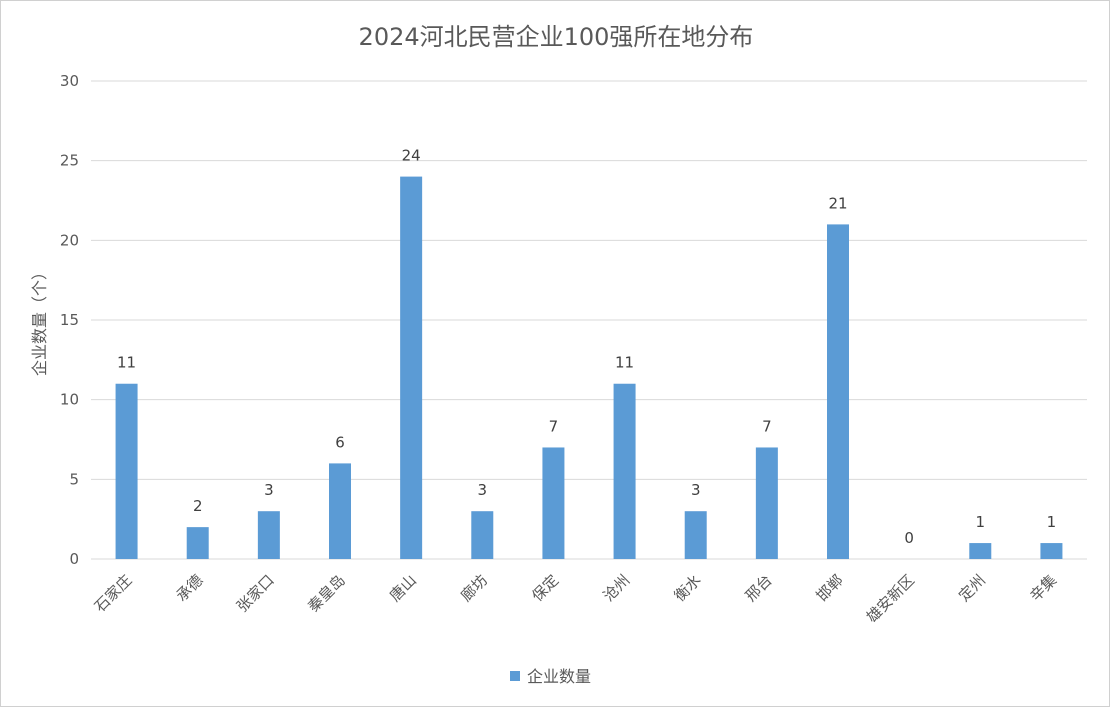 This screenshot has height=708, width=1110. I want to click on y-tick-label: 15, so click(69, 320).